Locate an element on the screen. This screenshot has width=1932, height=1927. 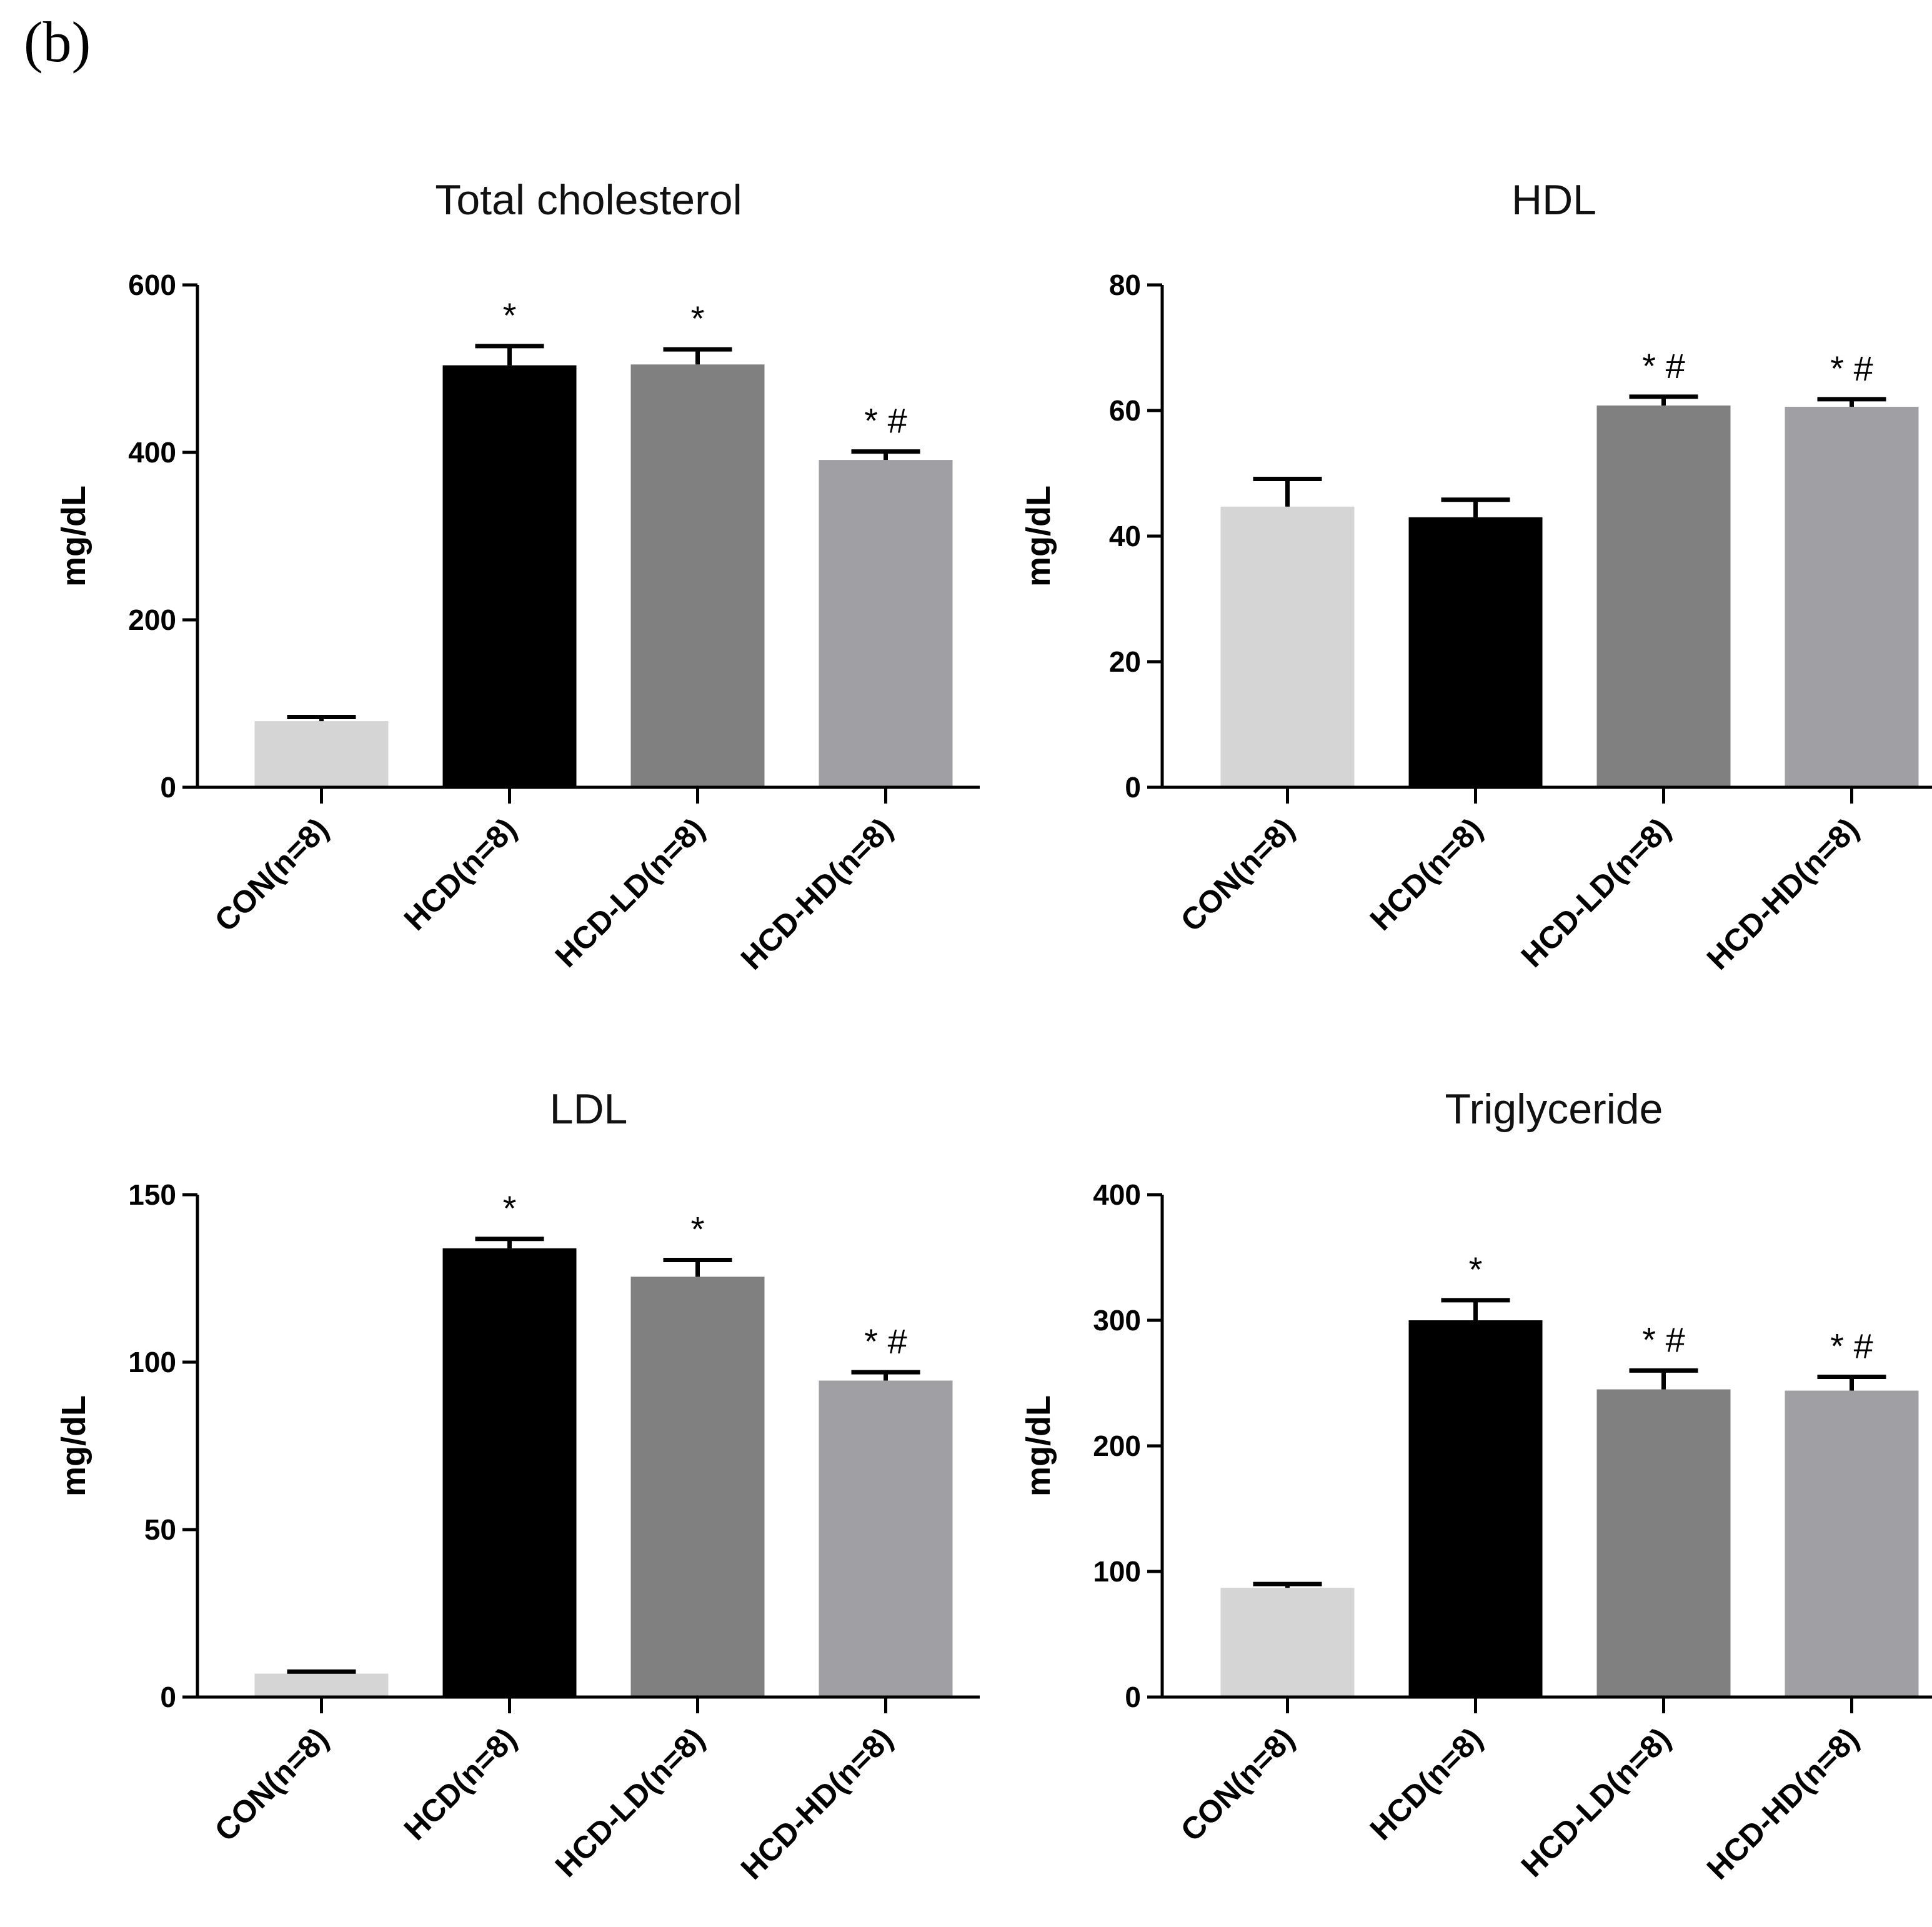
y-tick-label: 150 is located at coordinates (152, 1194).